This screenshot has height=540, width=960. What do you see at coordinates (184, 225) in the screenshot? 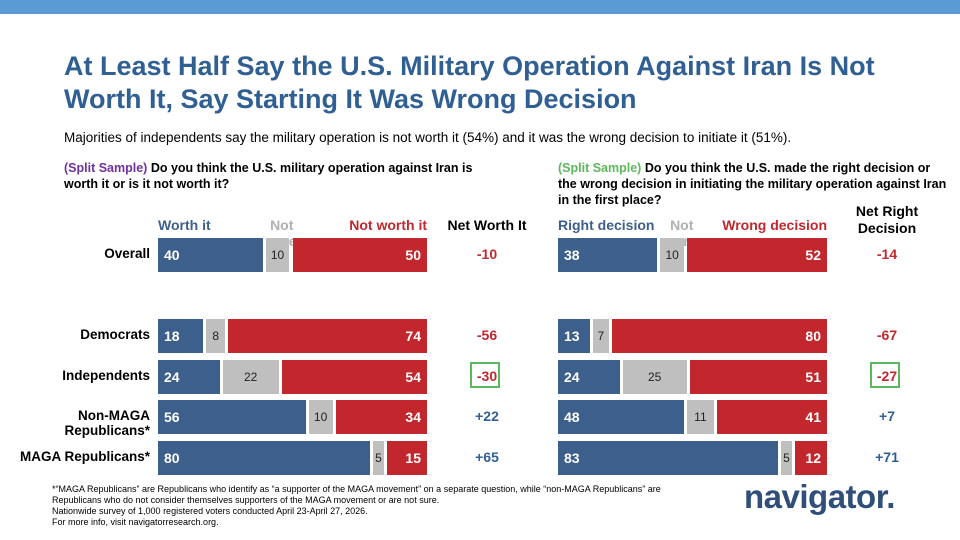
I see `legend-label: Worth it` at bounding box center [184, 225].